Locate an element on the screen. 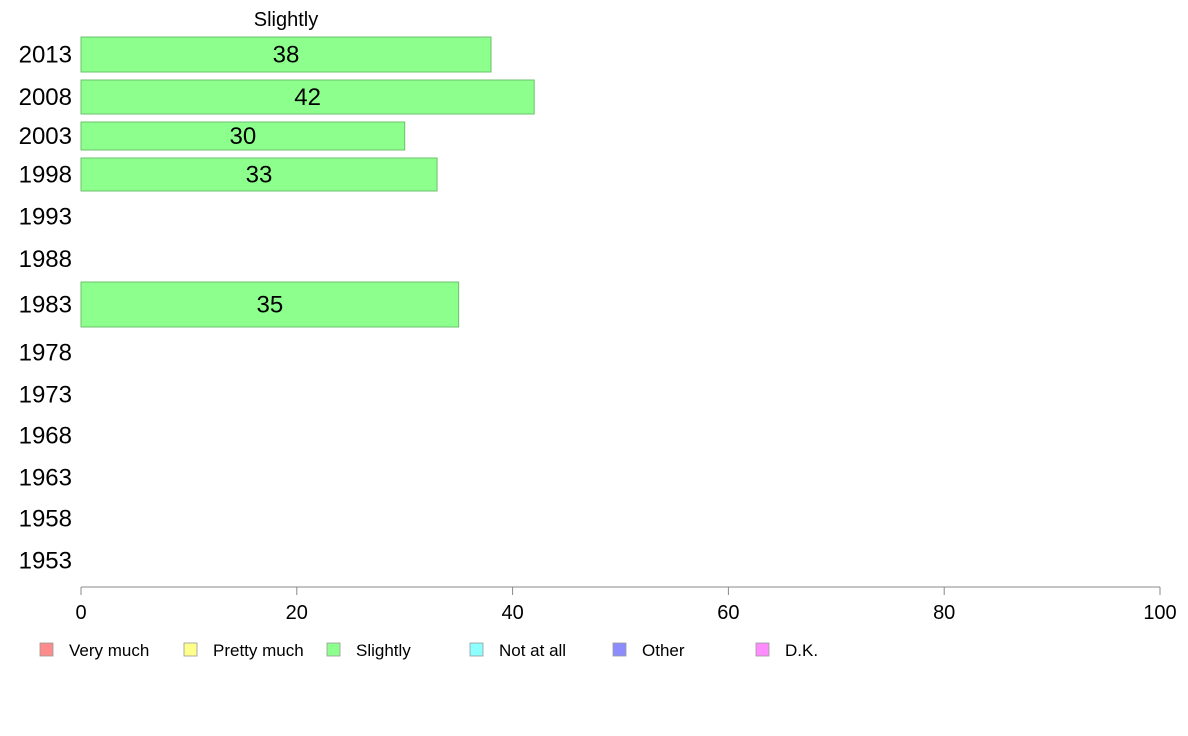 The height and width of the screenshot is (736, 1188). legend-label: Slightly is located at coordinates (383, 650).